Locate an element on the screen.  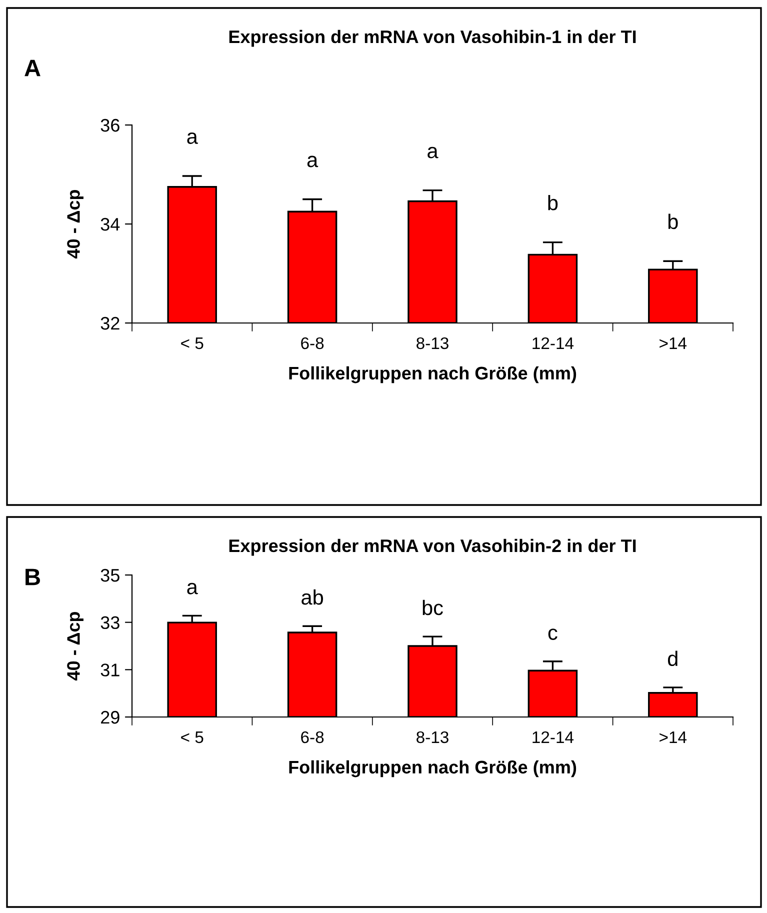
annotation: c is located at coordinates (553, 634).